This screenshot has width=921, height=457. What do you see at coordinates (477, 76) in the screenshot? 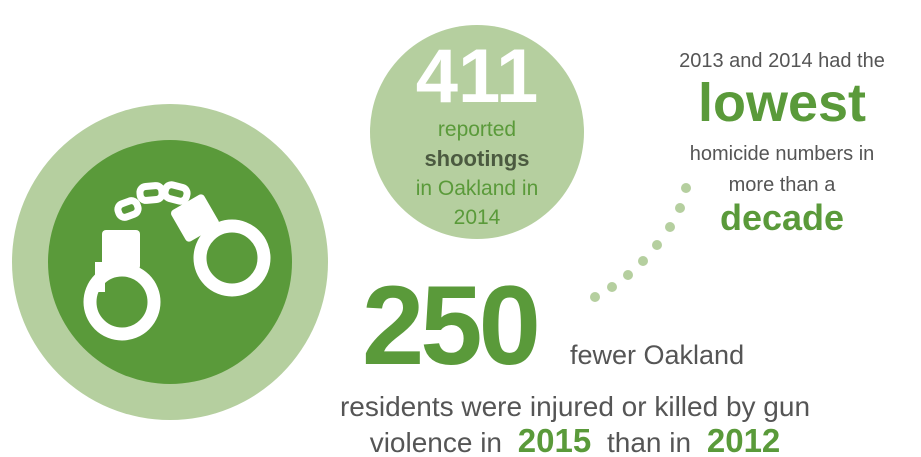
I see `shootings-number: 411` at bounding box center [477, 76].